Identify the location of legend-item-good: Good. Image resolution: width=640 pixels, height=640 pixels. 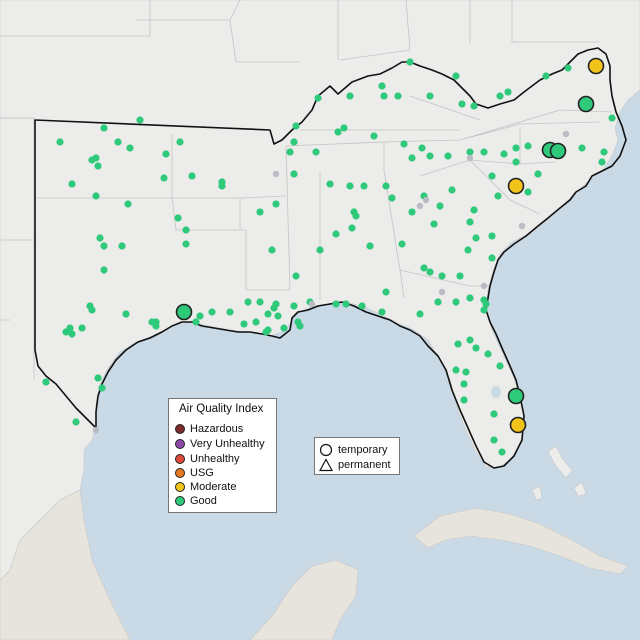
(196, 501).